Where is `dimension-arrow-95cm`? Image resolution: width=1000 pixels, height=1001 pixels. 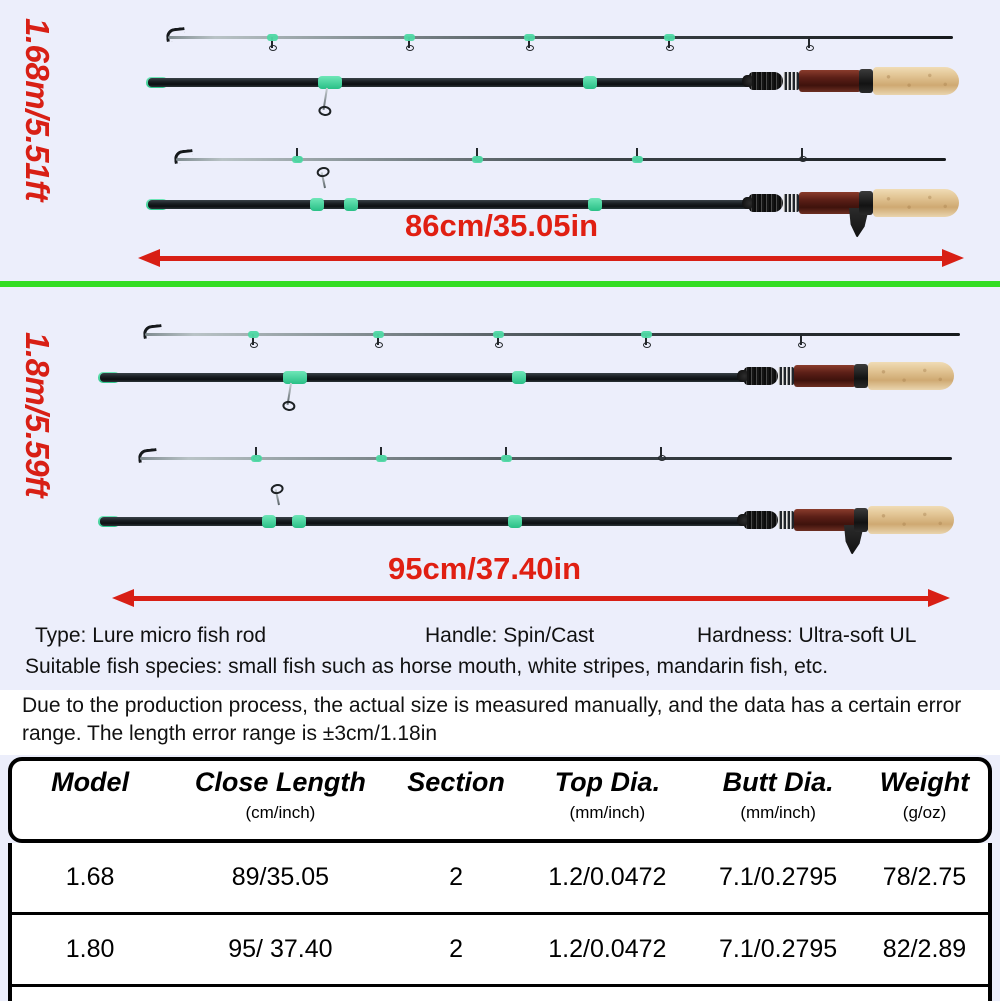 dimension-arrow-95cm is located at coordinates (531, 598).